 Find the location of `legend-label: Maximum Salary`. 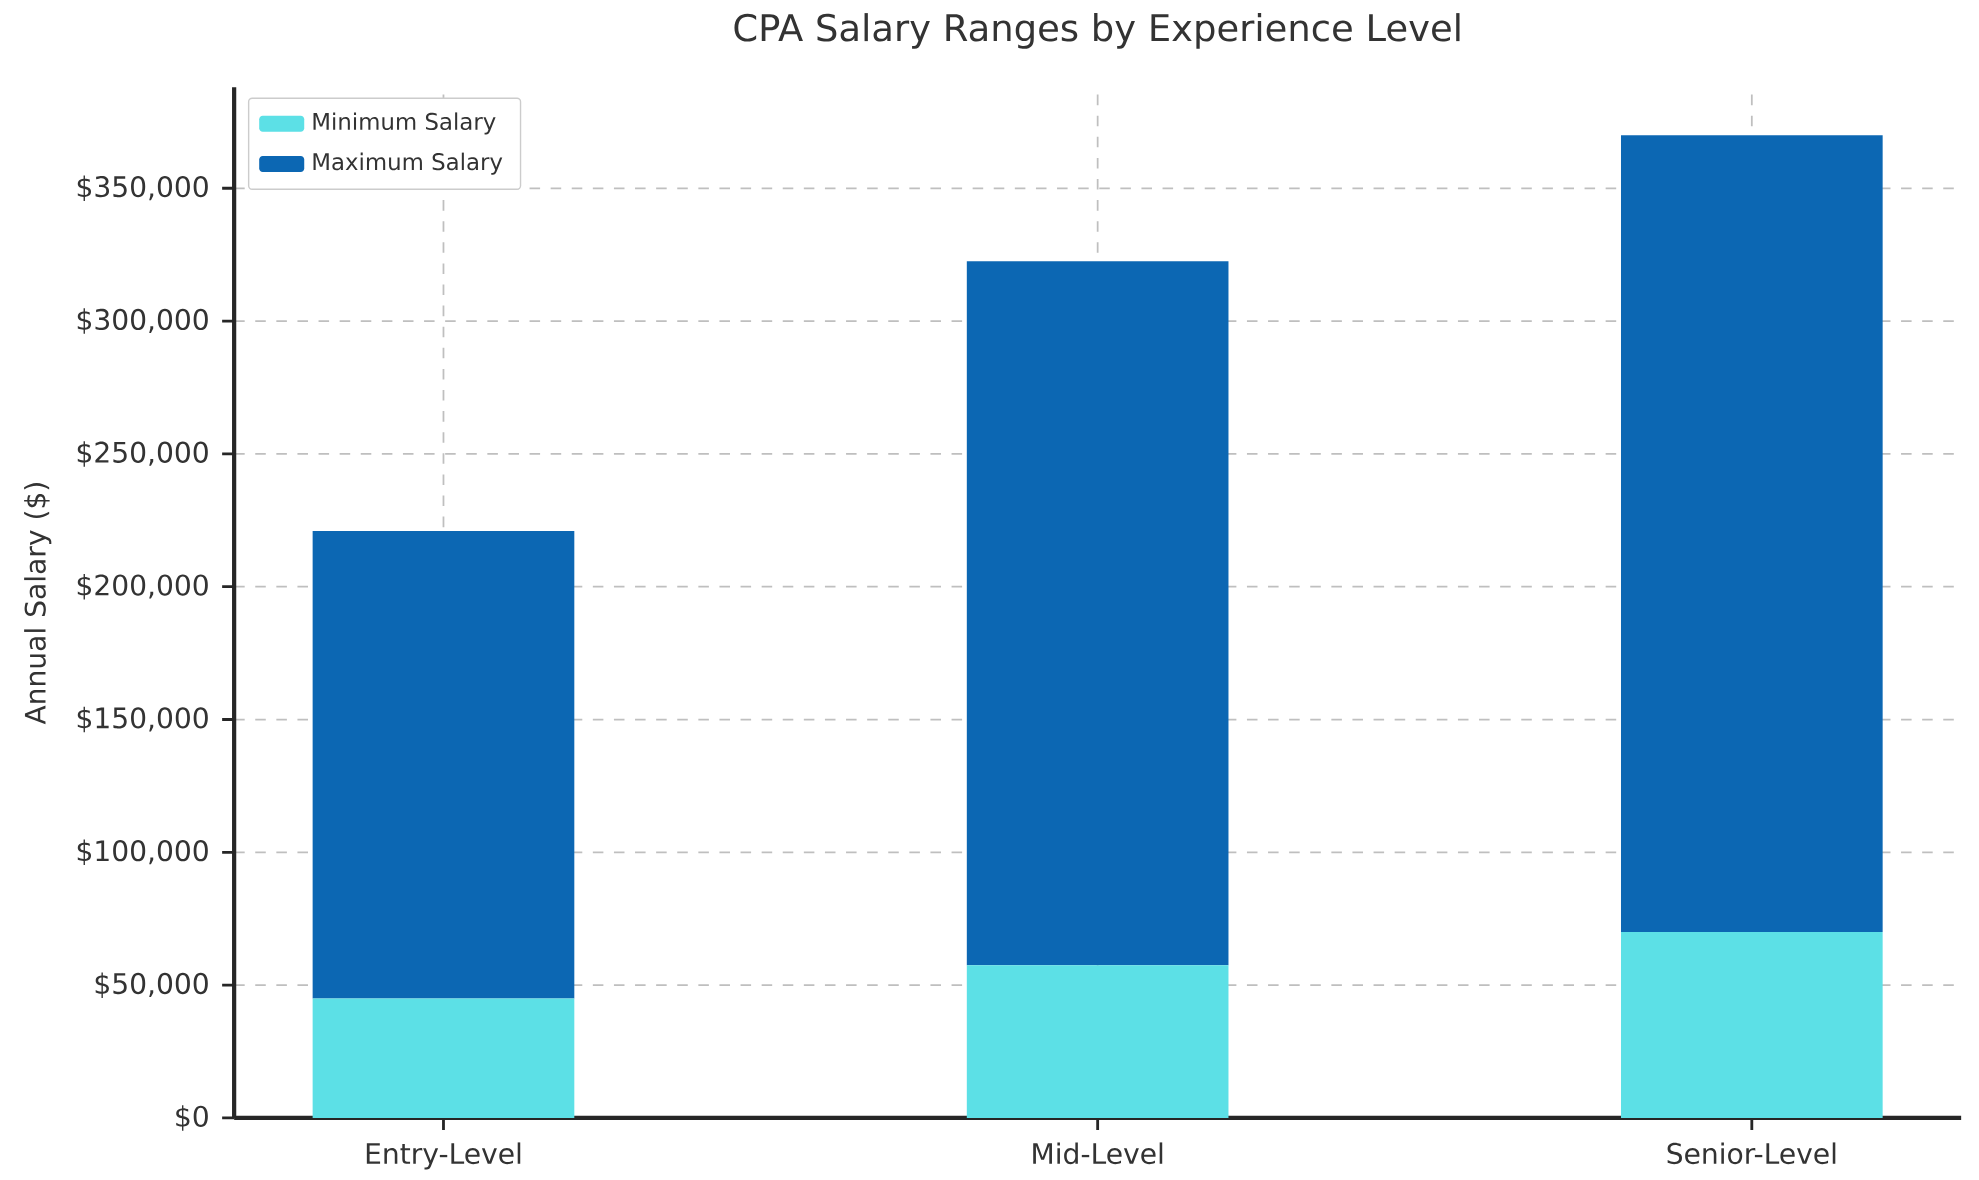

legend-label: Maximum Salary is located at coordinates (408, 163).